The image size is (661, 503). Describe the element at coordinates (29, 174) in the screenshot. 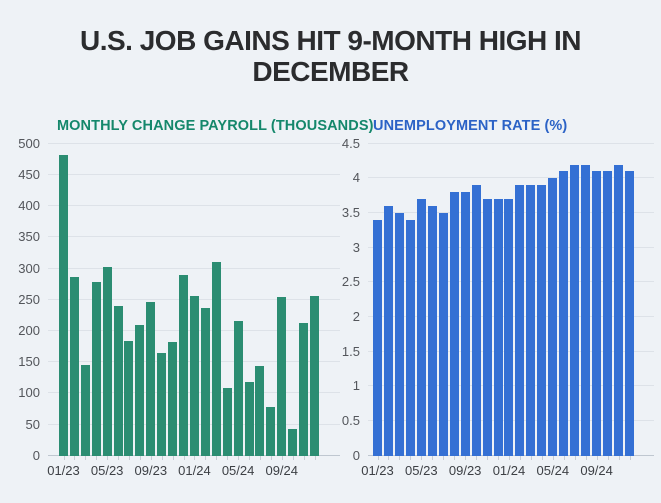

I see `y-axis-label: 450` at that location.